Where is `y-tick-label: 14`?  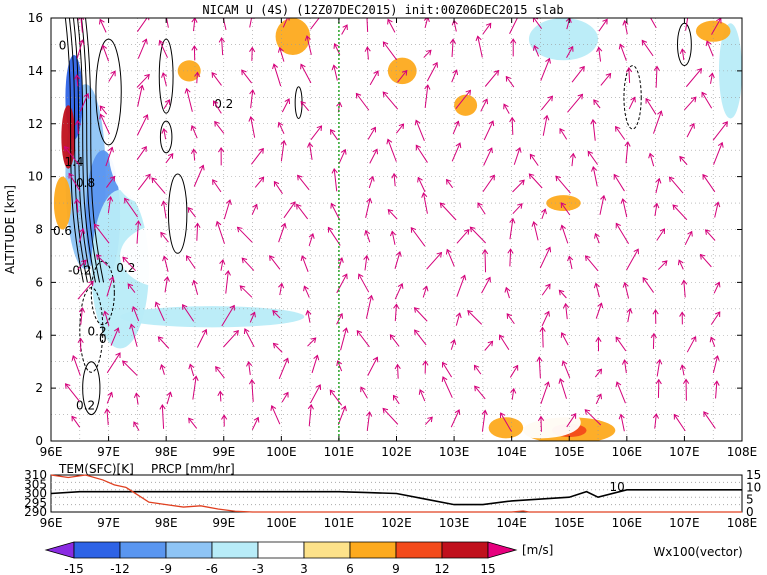 y-tick-label: 14 is located at coordinates (35, 71).